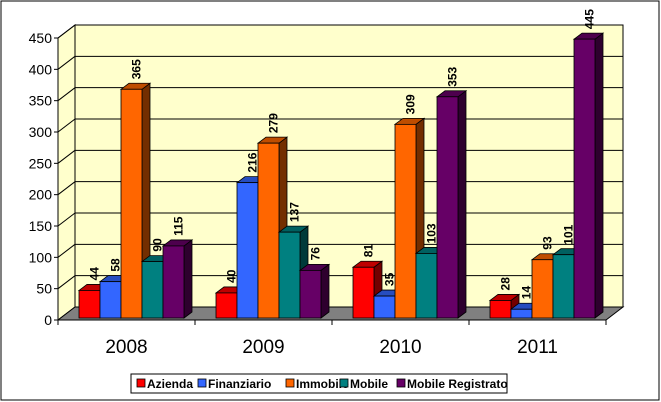 Image resolution: width=661 pixels, height=402 pixels. What do you see at coordinates (527, 293) in the screenshot?
I see `data-label: 14` at bounding box center [527, 293].